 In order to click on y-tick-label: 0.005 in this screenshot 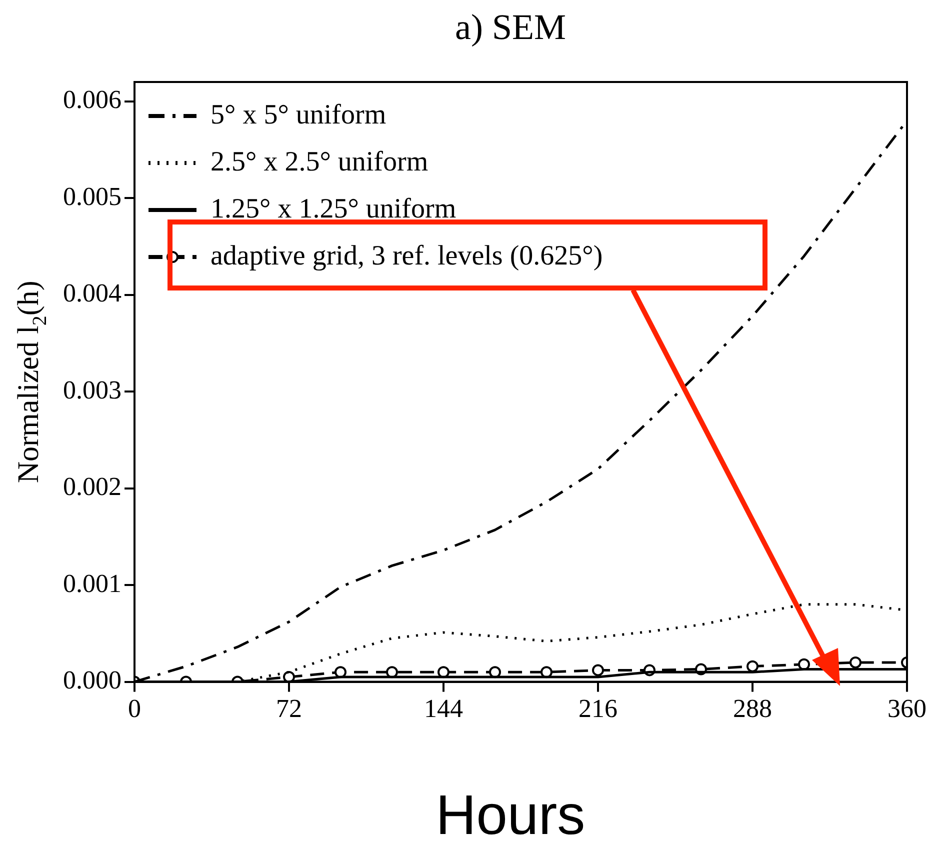, I will do `click(92, 196)`.